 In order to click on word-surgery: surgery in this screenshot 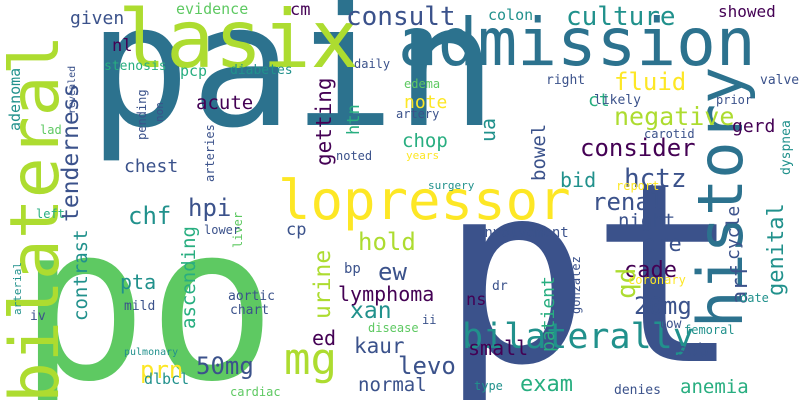, I will do `click(451, 185)`.